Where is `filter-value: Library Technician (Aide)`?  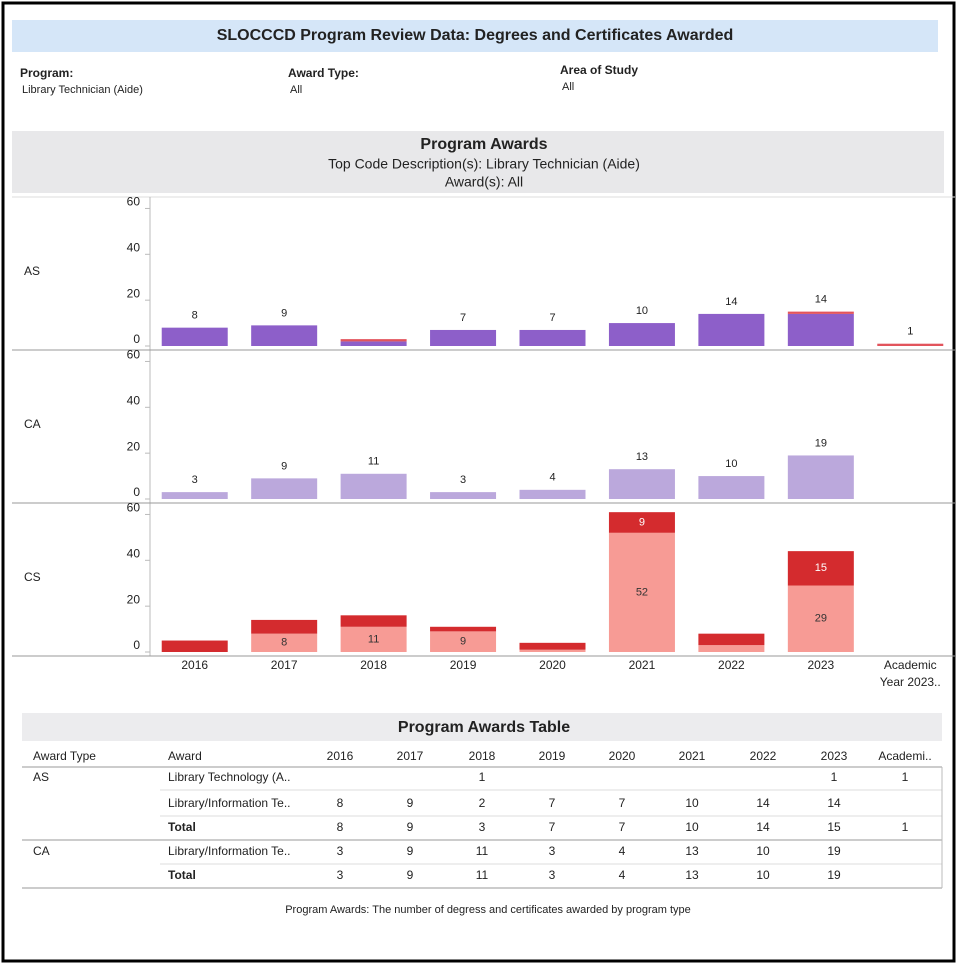
filter-value: Library Technician (Aide) is located at coordinates (82, 90).